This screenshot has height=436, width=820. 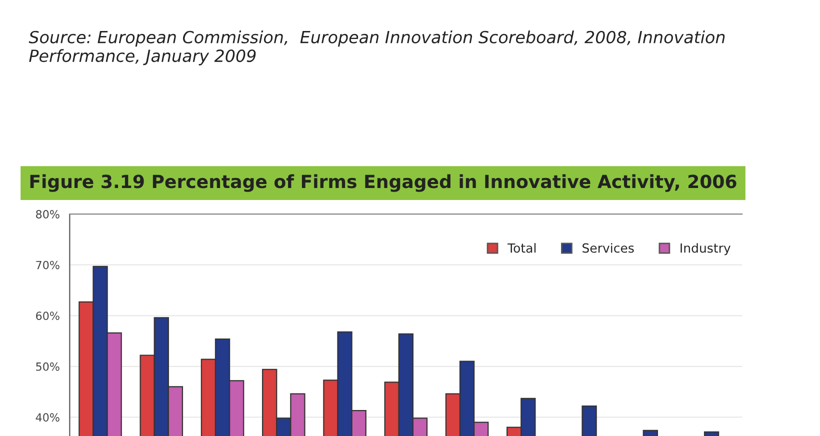 What do you see at coordinates (48, 366) in the screenshot?
I see `y-tick-label: 50%` at bounding box center [48, 366].